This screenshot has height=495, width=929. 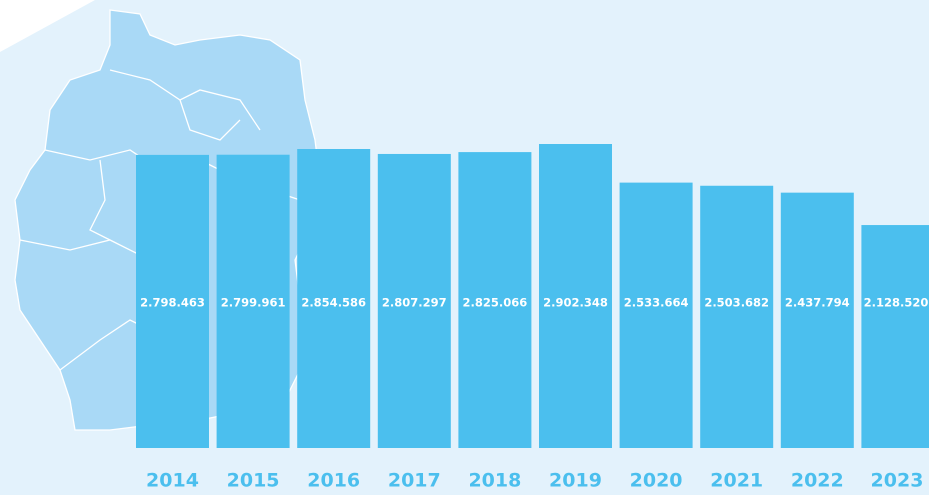 I want to click on x-tick-label: 2022, so click(x=817, y=481).